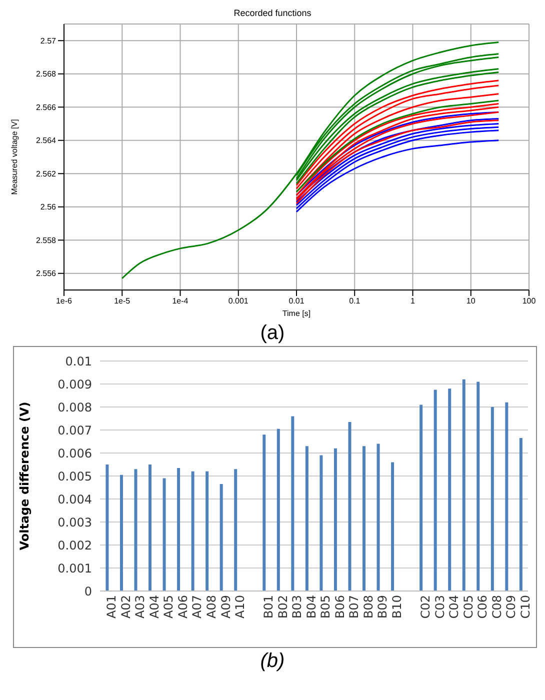  I want to click on y-tick-label: 2.566, so click(46, 107).